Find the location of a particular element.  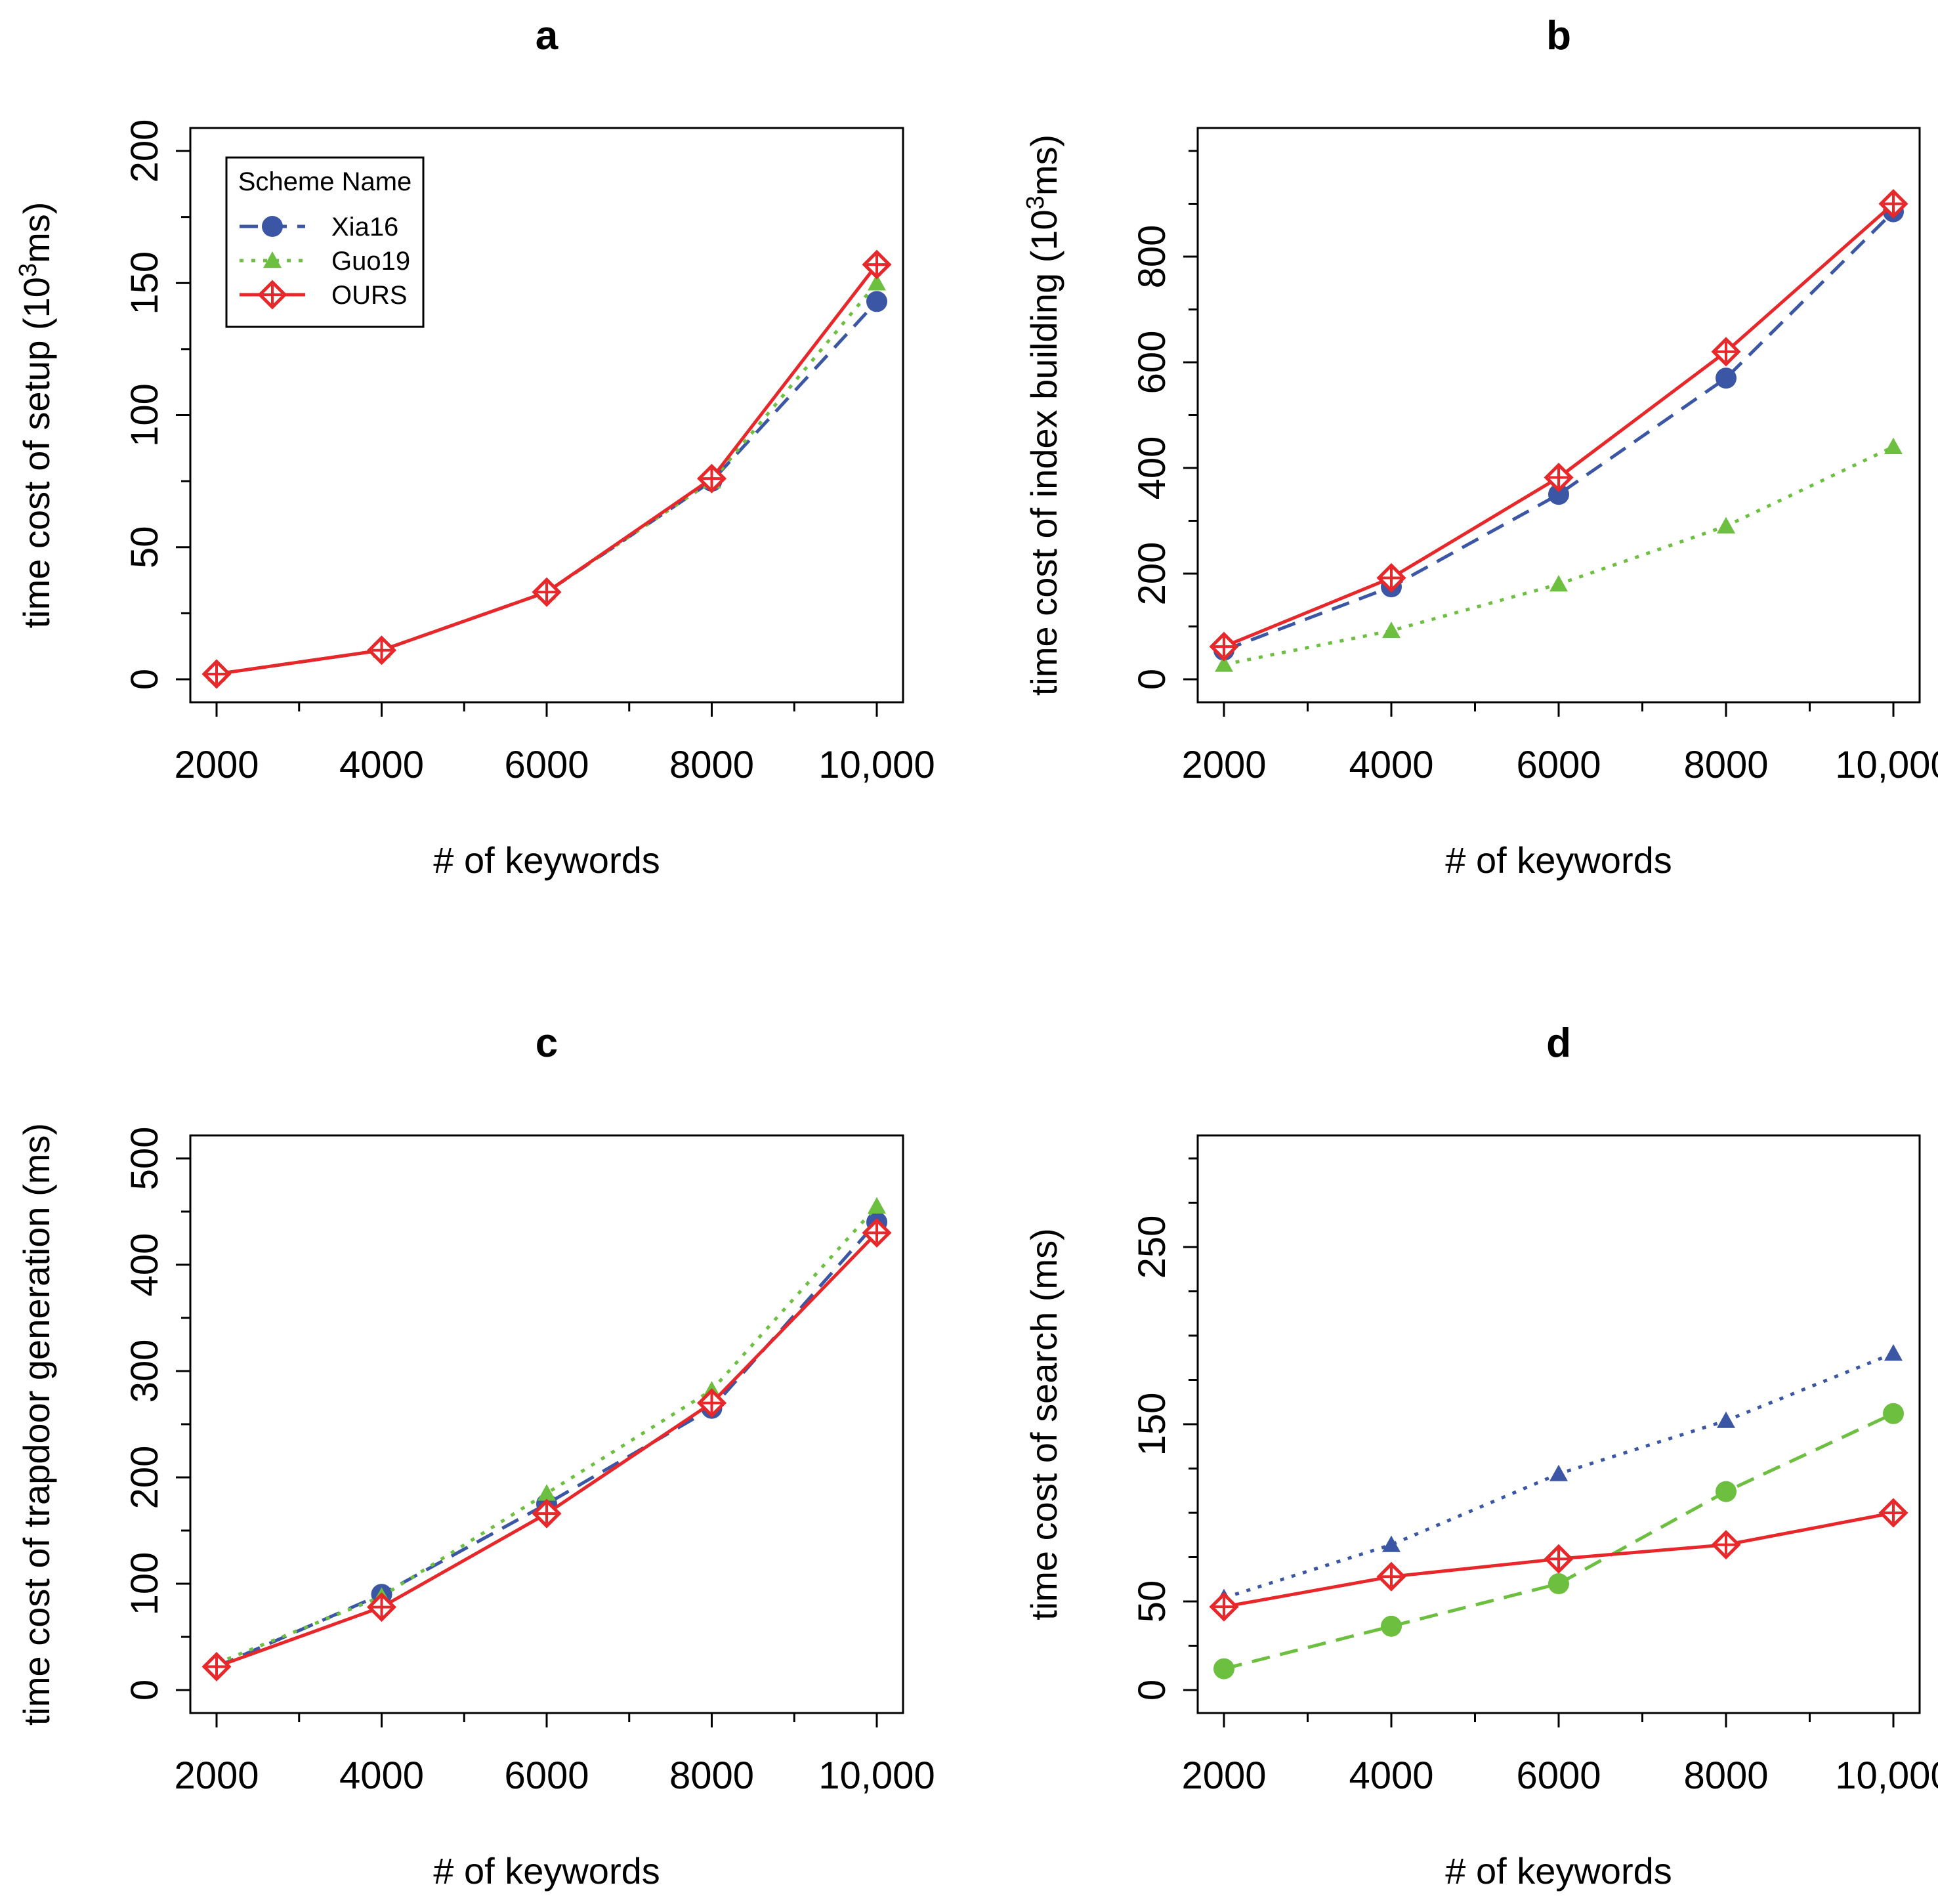

y-tick-label: 800 is located at coordinates (1152, 257).